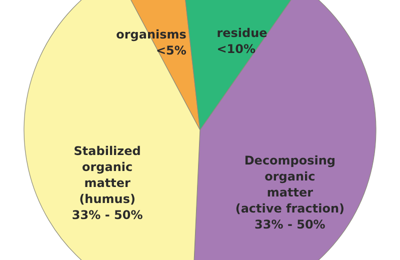  Describe the element at coordinates (107, 183) in the screenshot. I see `slice-label: Stabilized organic matter (humus) 33% - 50%` at that location.